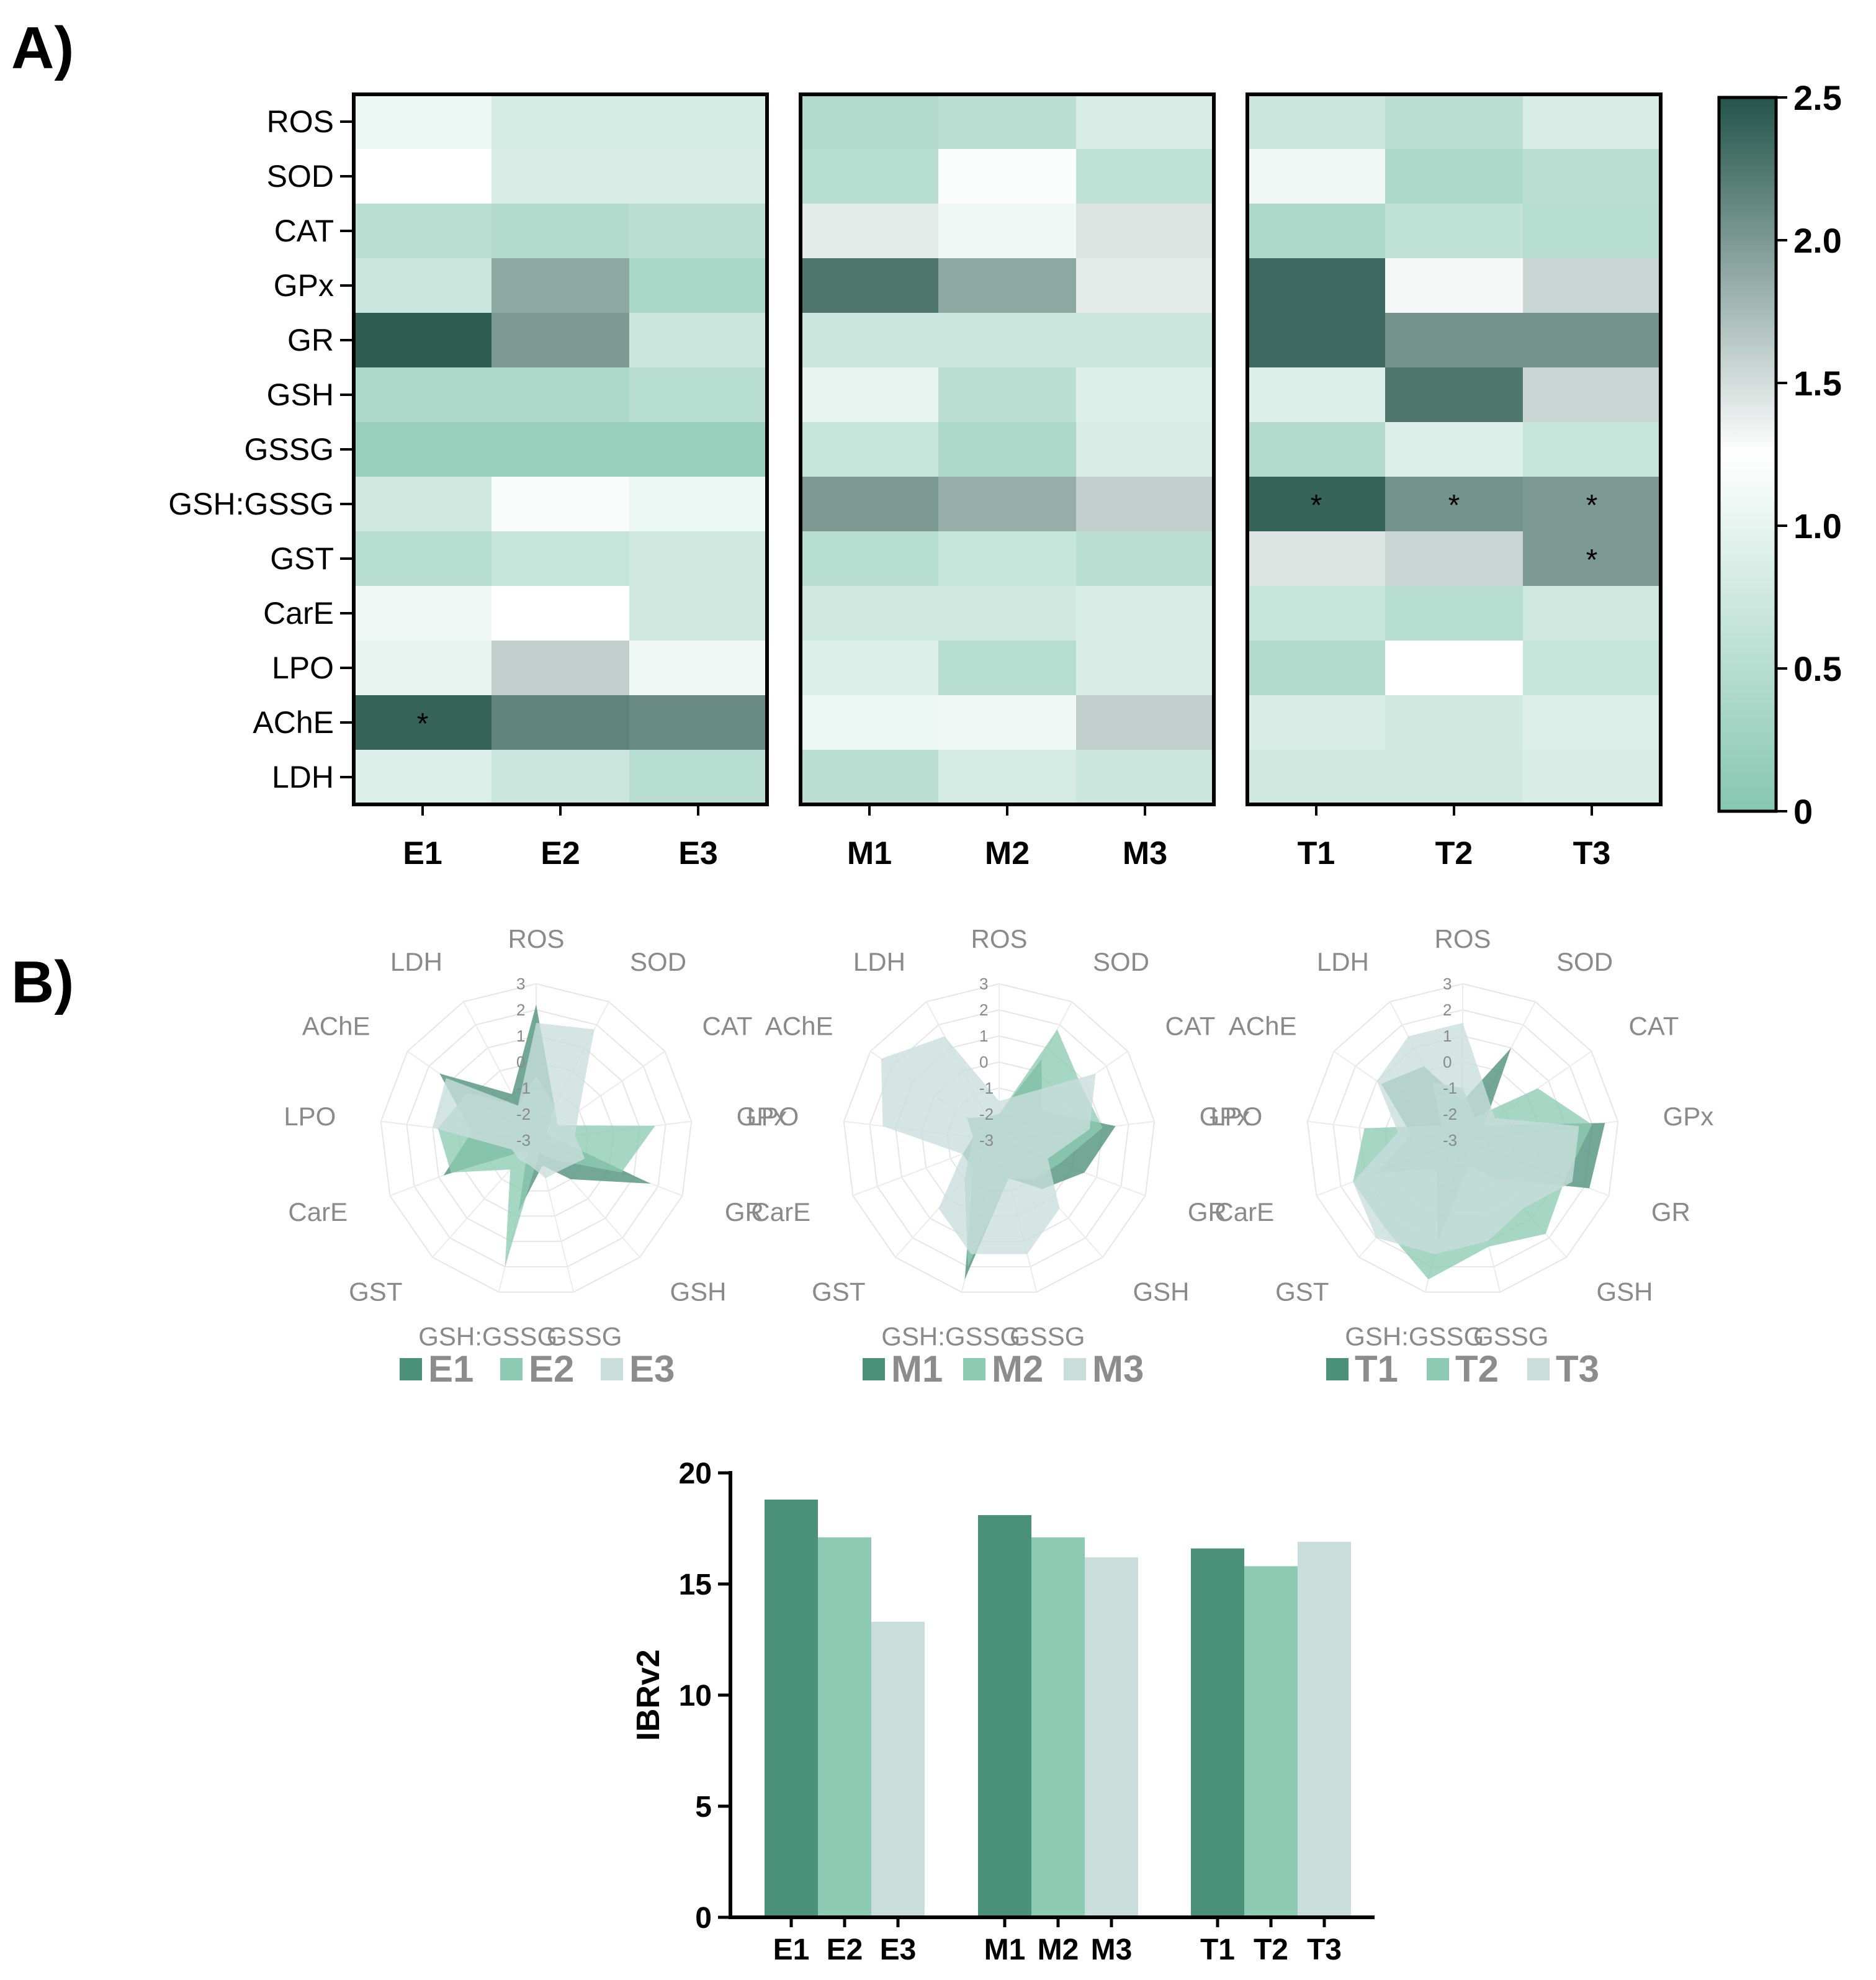 The image size is (1876, 1980). I want to click on heatmap-cell-E3-CarE, so click(698, 614).